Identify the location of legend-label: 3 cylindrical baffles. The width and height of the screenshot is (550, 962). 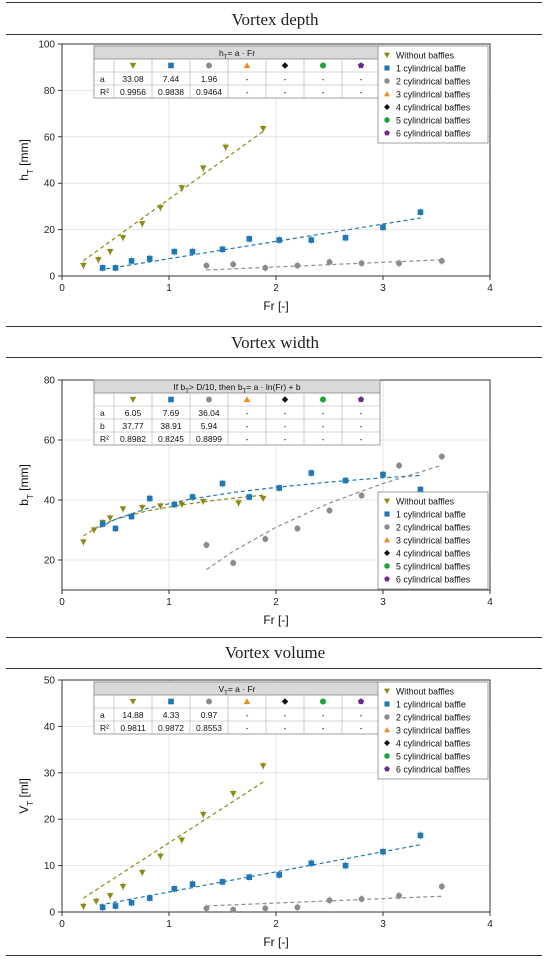
(433, 541).